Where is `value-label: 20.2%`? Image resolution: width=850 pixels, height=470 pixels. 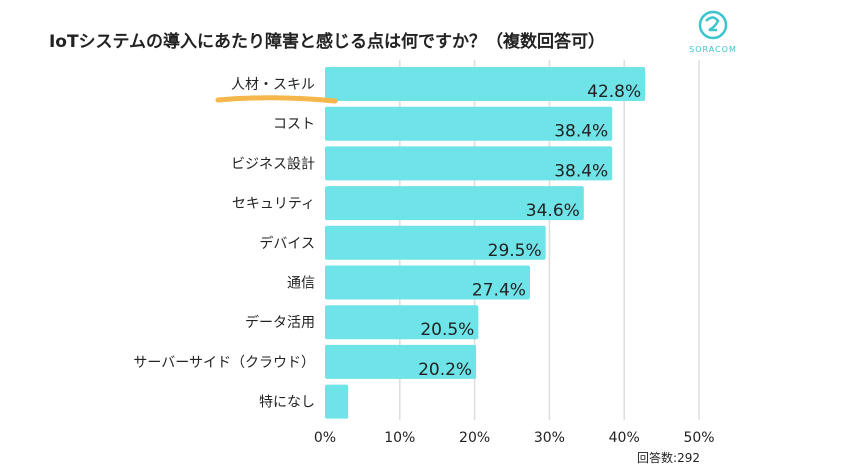 value-label: 20.2% is located at coordinates (445, 370).